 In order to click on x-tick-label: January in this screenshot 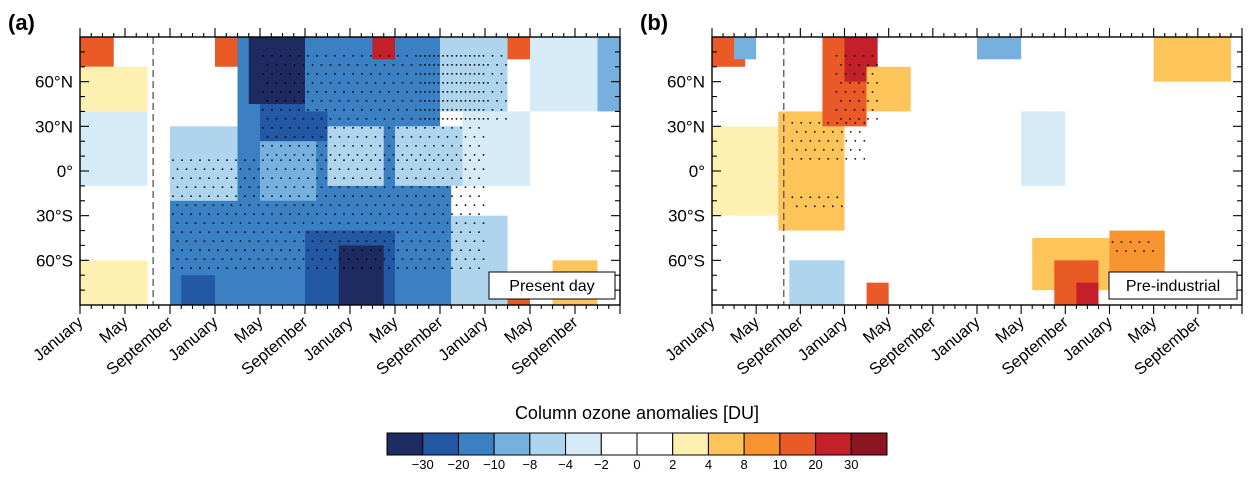, I will do `click(823, 339)`.